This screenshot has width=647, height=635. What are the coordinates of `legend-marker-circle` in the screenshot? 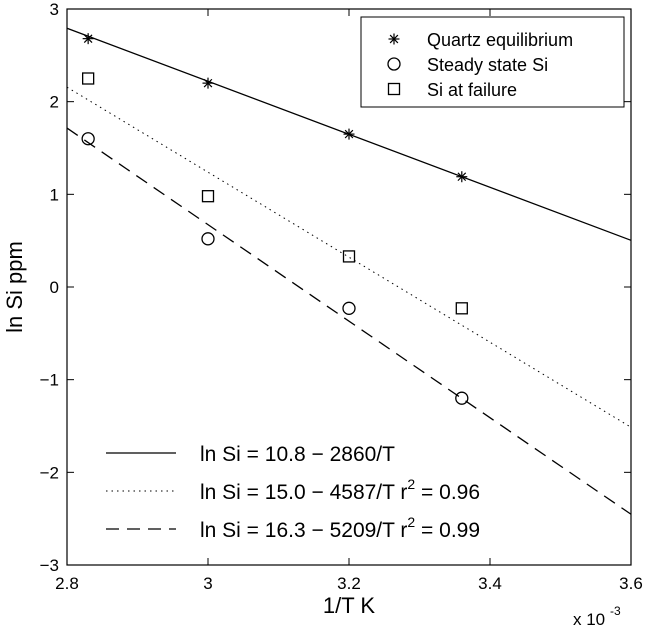 It's located at (394, 64).